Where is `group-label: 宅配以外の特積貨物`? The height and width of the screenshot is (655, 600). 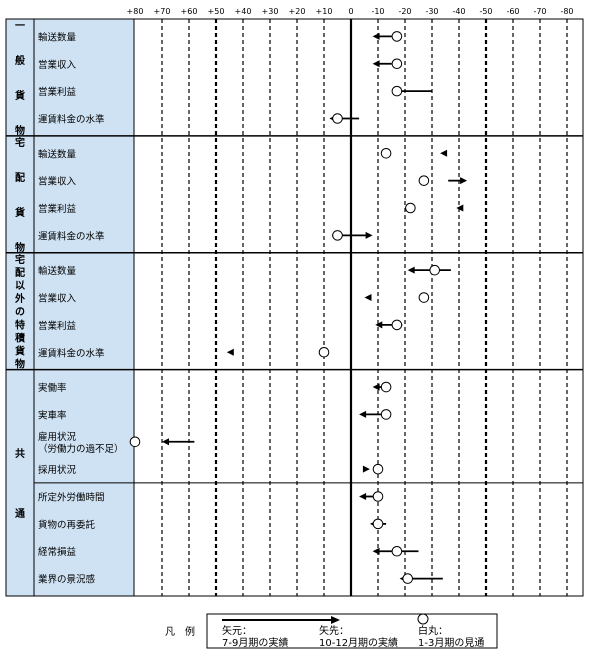 group-label: 宅配以外の特積貨物 is located at coordinates (20, 312).